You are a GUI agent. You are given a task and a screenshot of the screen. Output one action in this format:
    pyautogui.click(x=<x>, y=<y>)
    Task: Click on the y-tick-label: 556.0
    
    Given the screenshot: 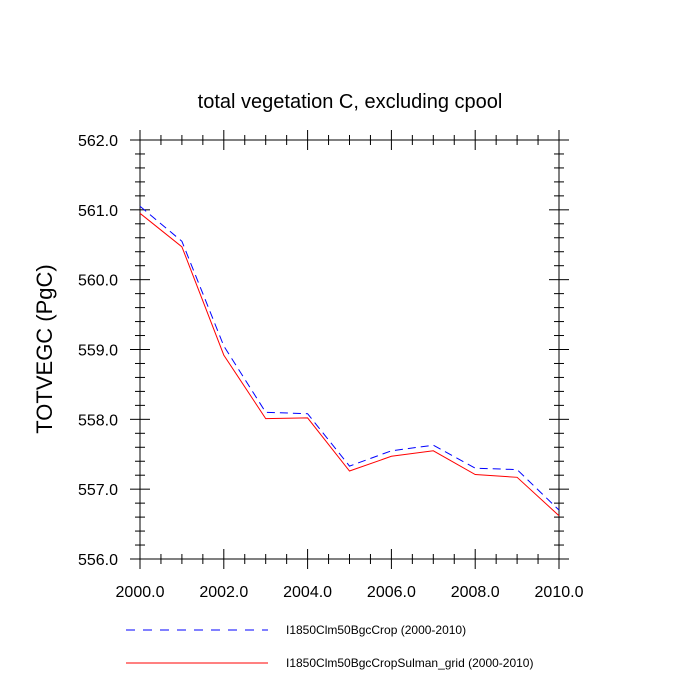 What is the action you would take?
    pyautogui.click(x=98, y=560)
    